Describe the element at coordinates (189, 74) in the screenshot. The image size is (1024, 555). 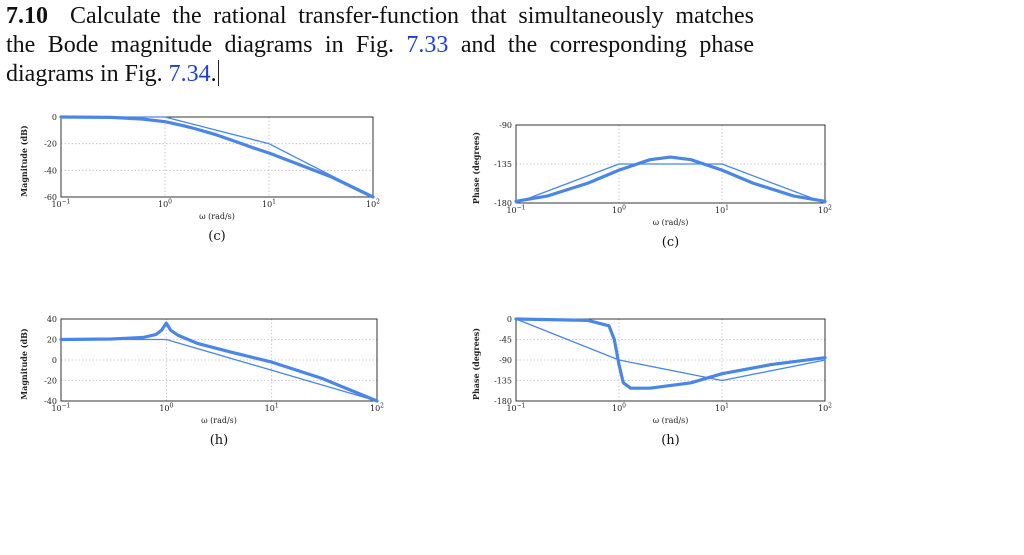
I see `figure-ref-phase: 7.34` at that location.